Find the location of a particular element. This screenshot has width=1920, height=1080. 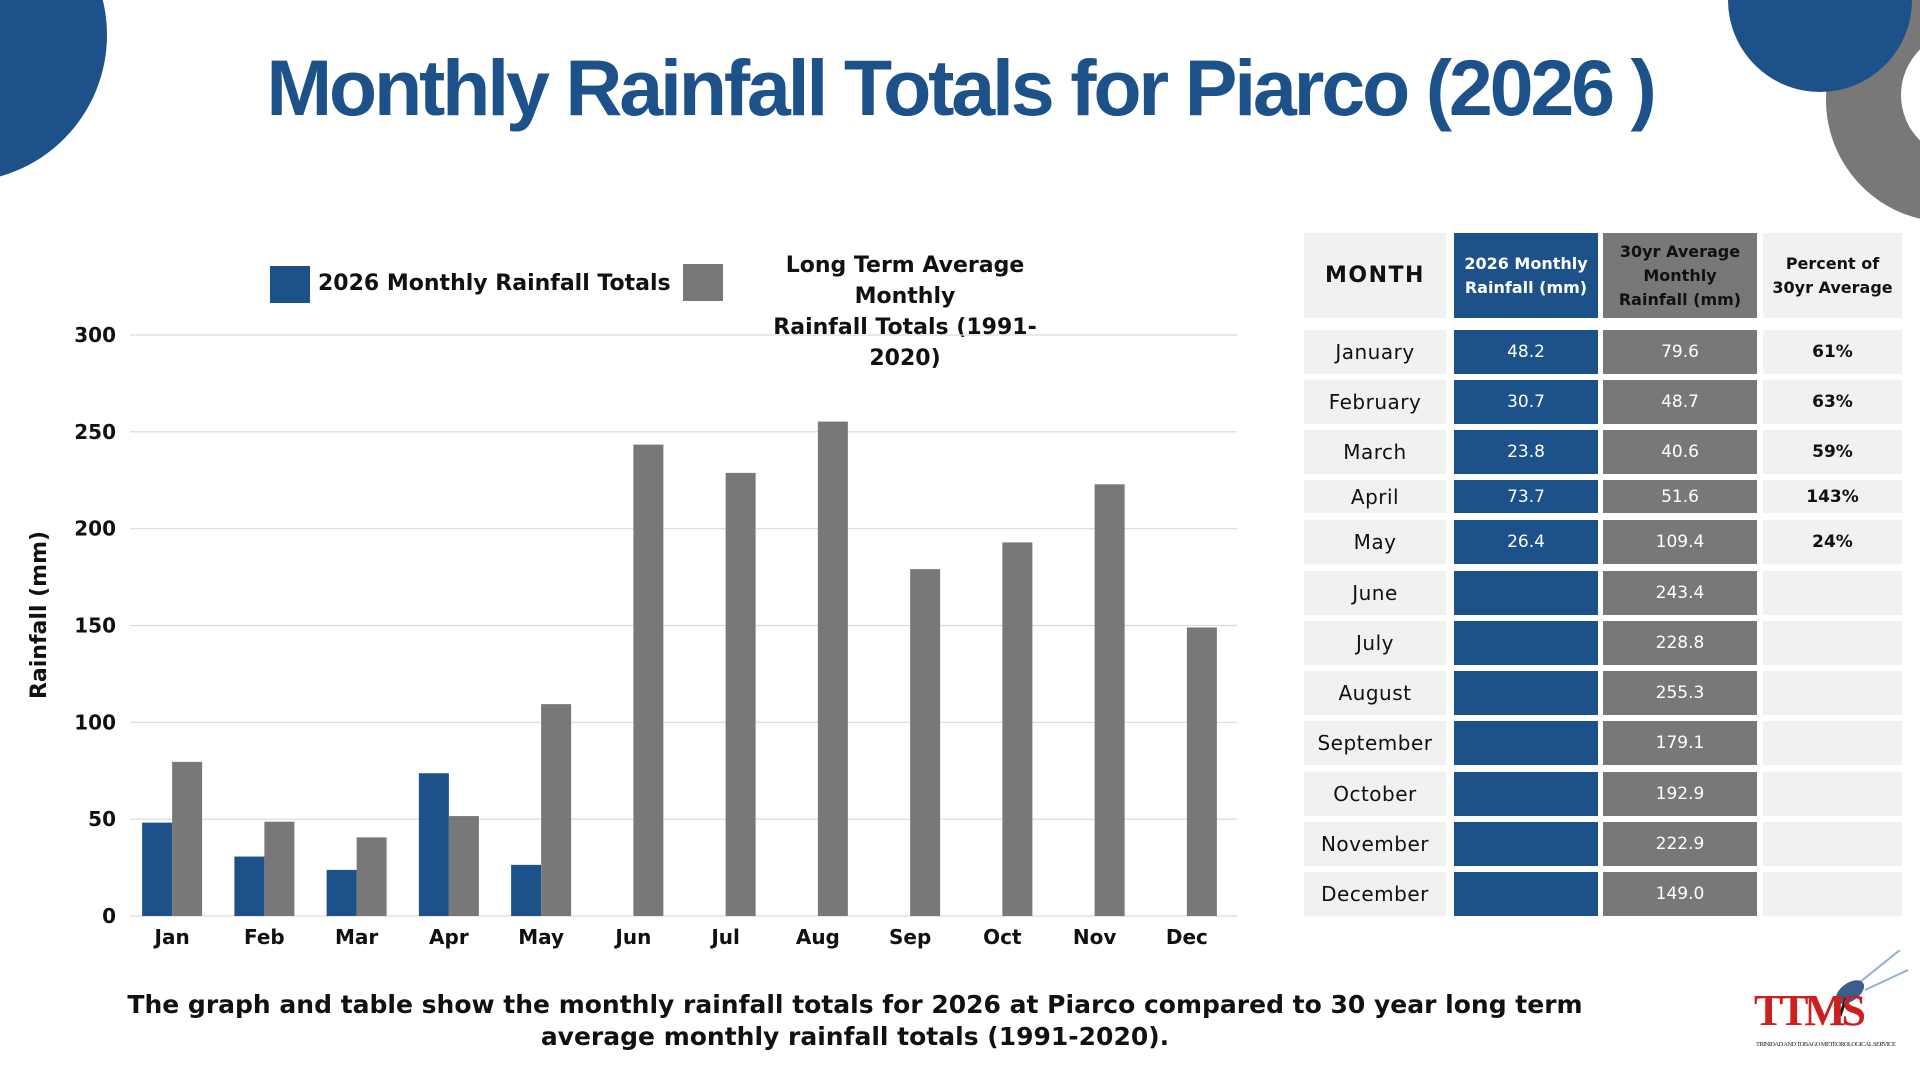

table-header-percent: Percent of 30yr Average is located at coordinates (1832, 275).